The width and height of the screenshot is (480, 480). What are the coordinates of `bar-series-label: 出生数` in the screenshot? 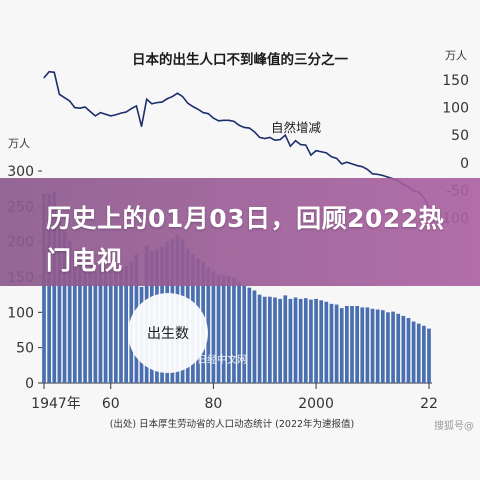 It's located at (168, 334).